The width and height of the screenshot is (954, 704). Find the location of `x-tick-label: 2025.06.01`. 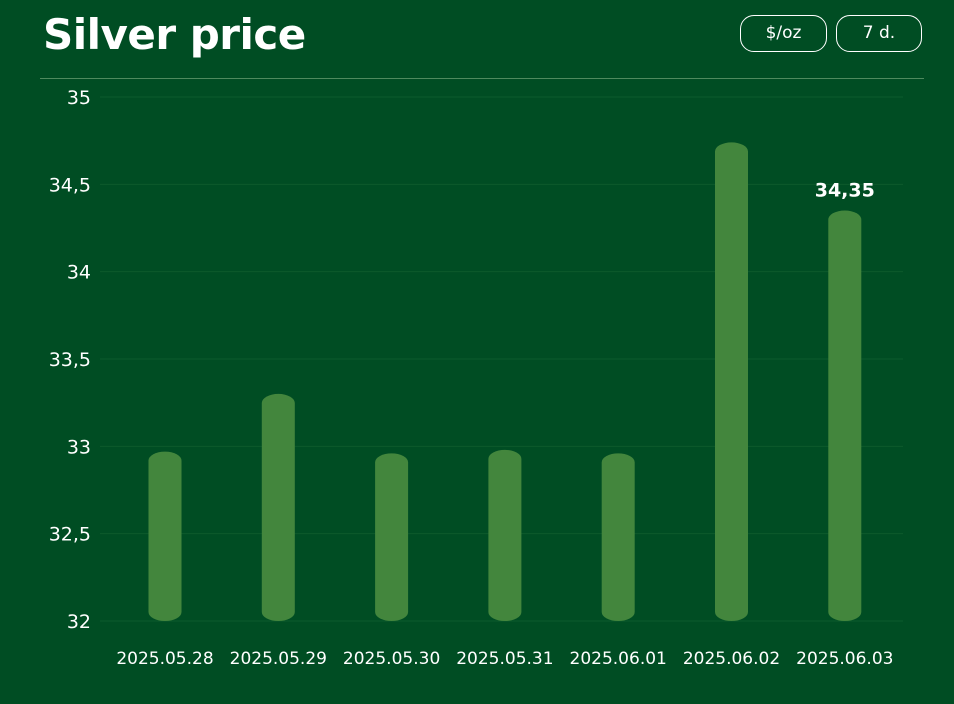

x-tick-label: 2025.06.01 is located at coordinates (618, 659).